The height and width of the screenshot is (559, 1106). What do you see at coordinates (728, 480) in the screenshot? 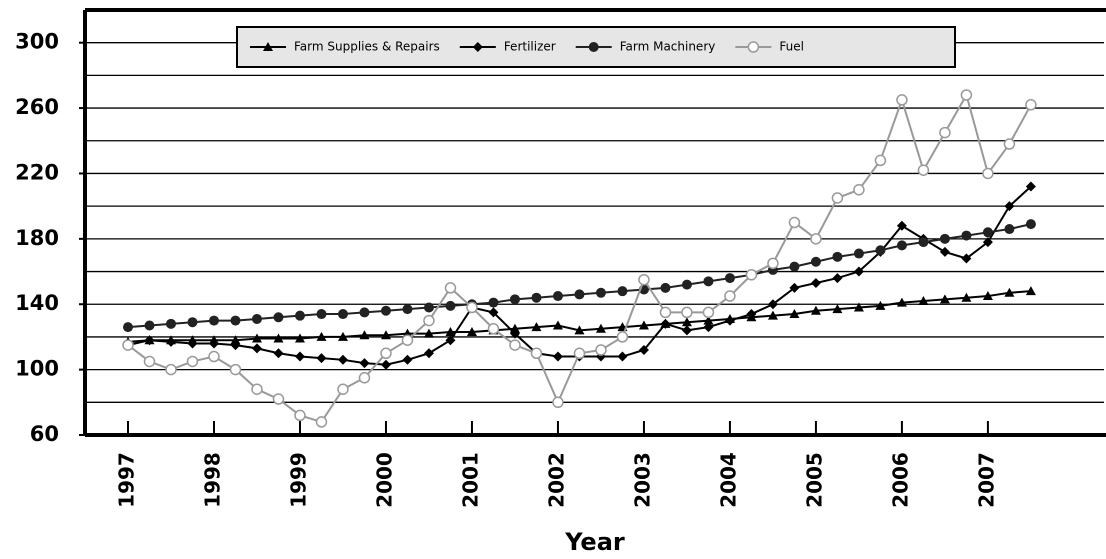
I see `x-tick-label: 2004` at bounding box center [728, 480].